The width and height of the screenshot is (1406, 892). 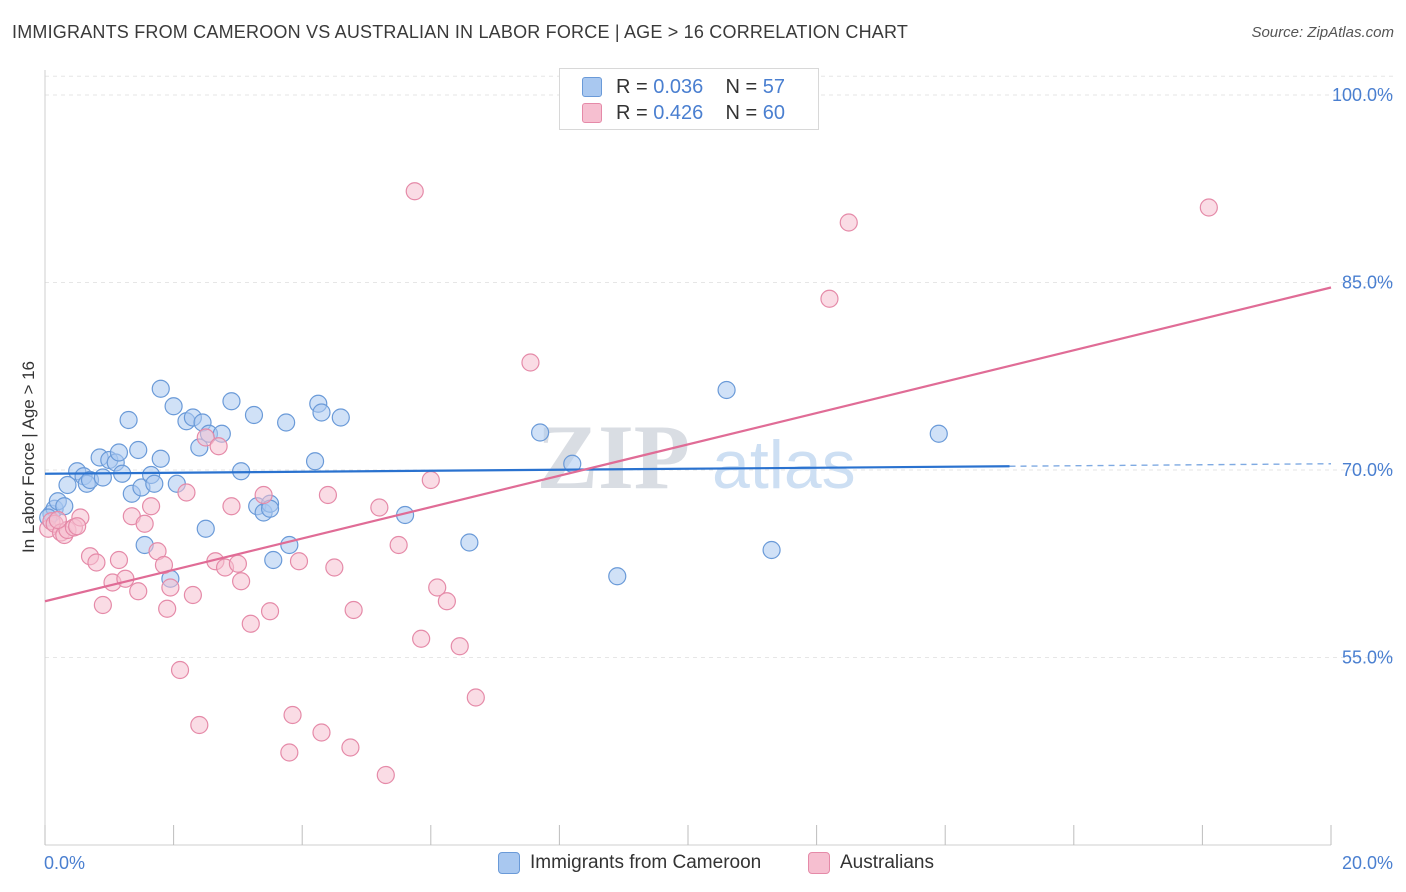 I want to click on trendline-cameroon-extension, so click(x=1170, y=465).